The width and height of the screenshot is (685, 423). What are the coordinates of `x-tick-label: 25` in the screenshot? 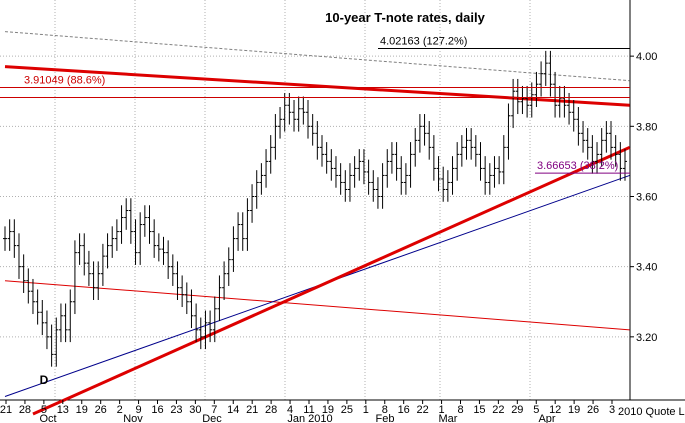 It's located at (347, 410).